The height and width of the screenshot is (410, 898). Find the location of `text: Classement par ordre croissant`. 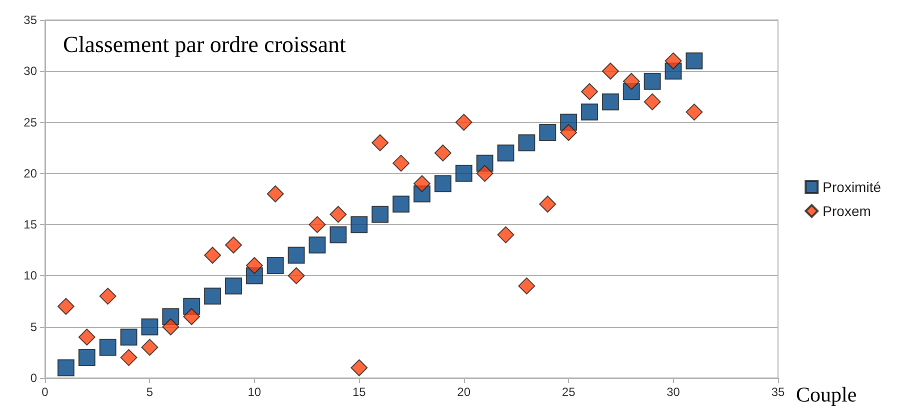

text: Classement par ordre croissant is located at coordinates (205, 44).